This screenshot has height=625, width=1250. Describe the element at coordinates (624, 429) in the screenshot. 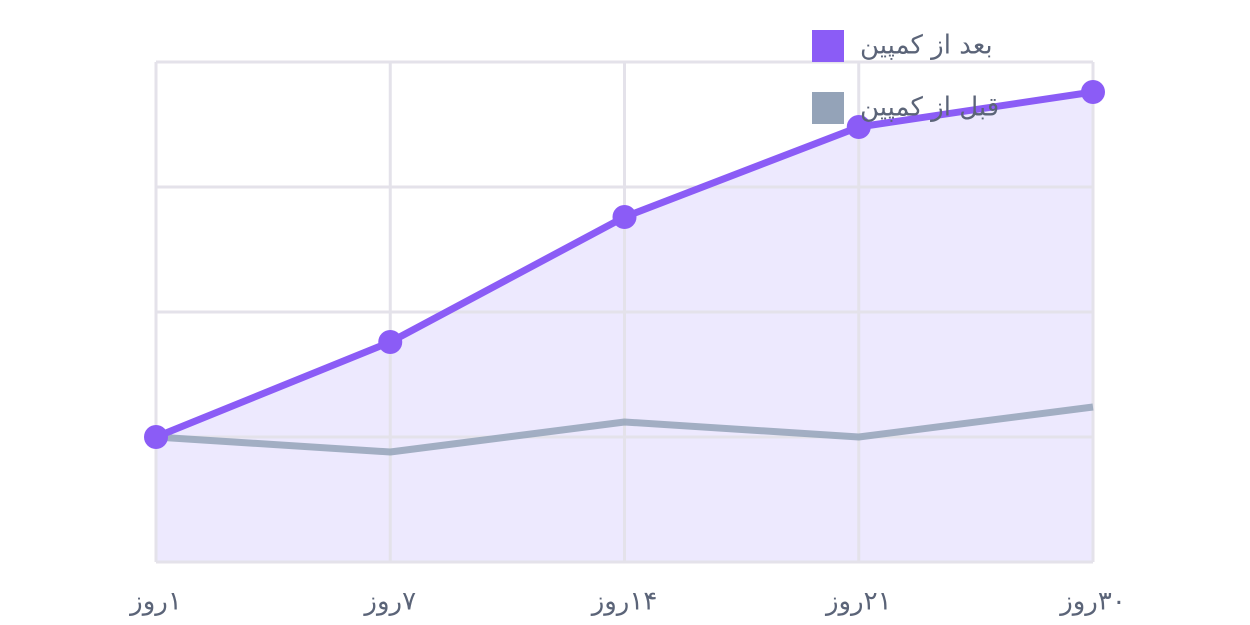

I see `line` at that location.